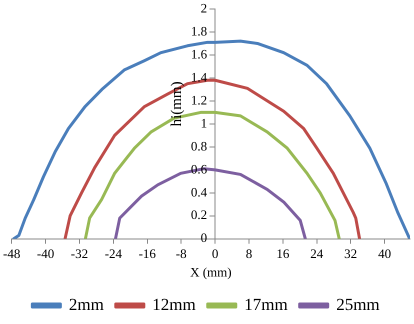  Describe the element at coordinates (86, 304) in the screenshot. I see `legend-label: 2mm` at that location.